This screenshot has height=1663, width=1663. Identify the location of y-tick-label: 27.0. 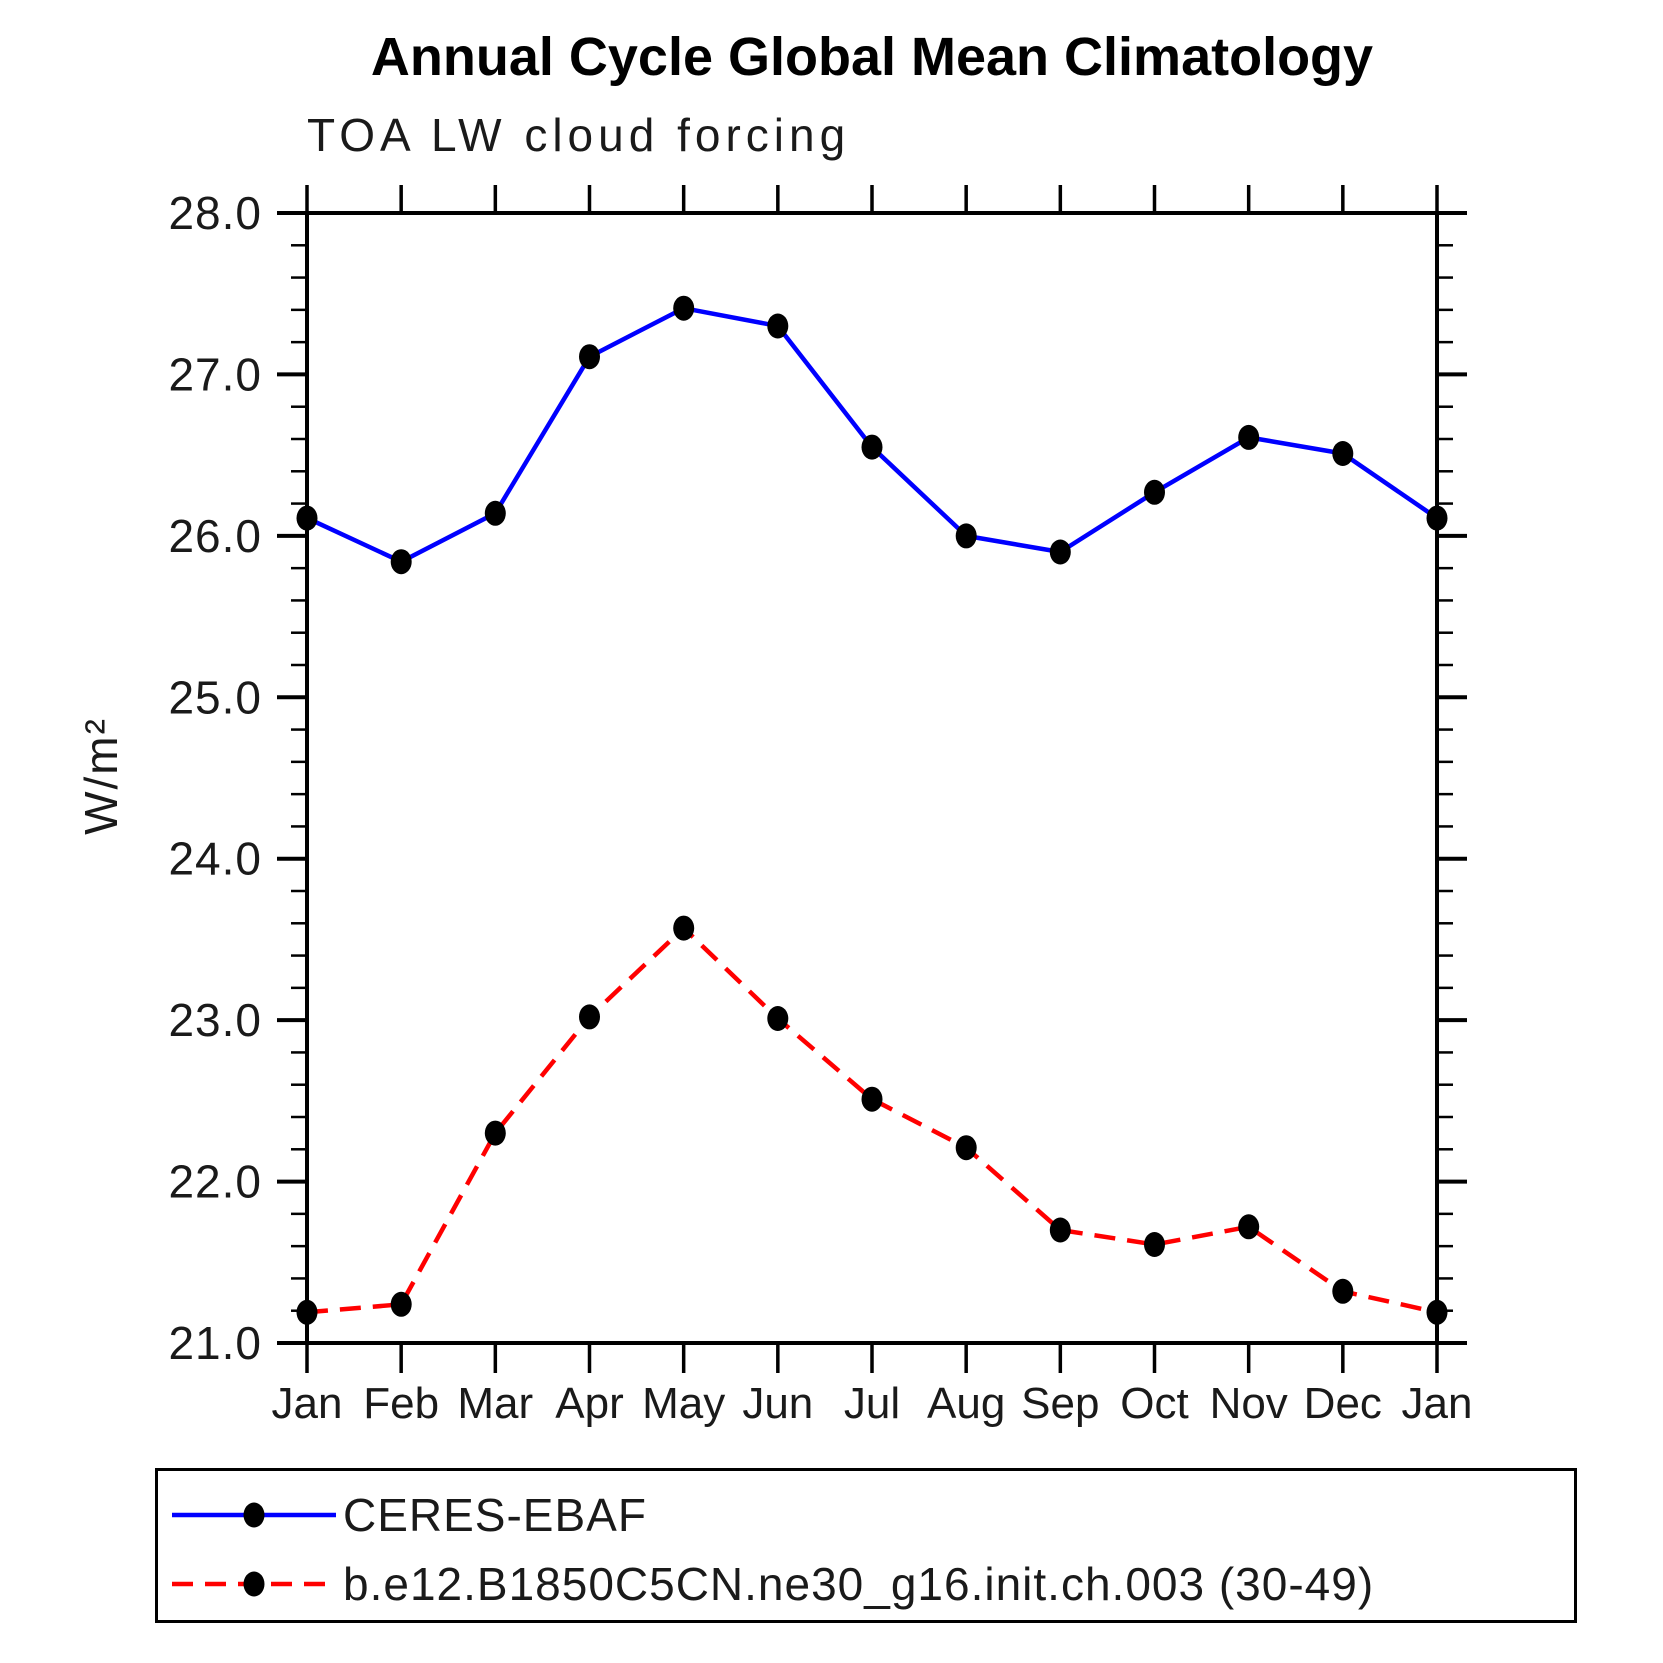
(215, 374).